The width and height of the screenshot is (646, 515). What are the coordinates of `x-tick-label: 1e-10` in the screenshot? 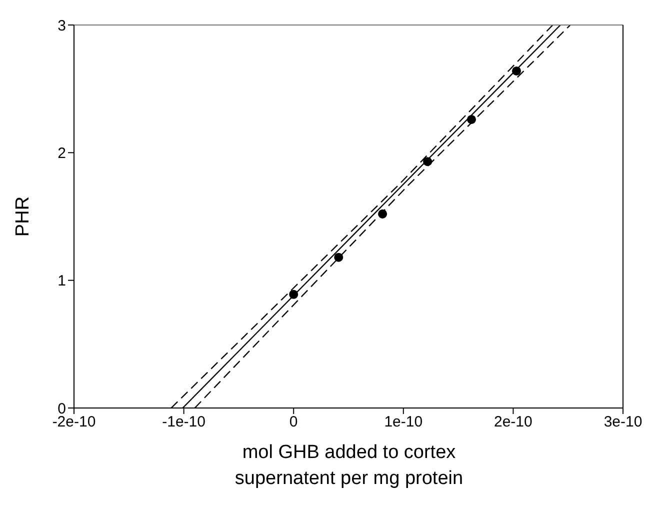 It's located at (403, 422).